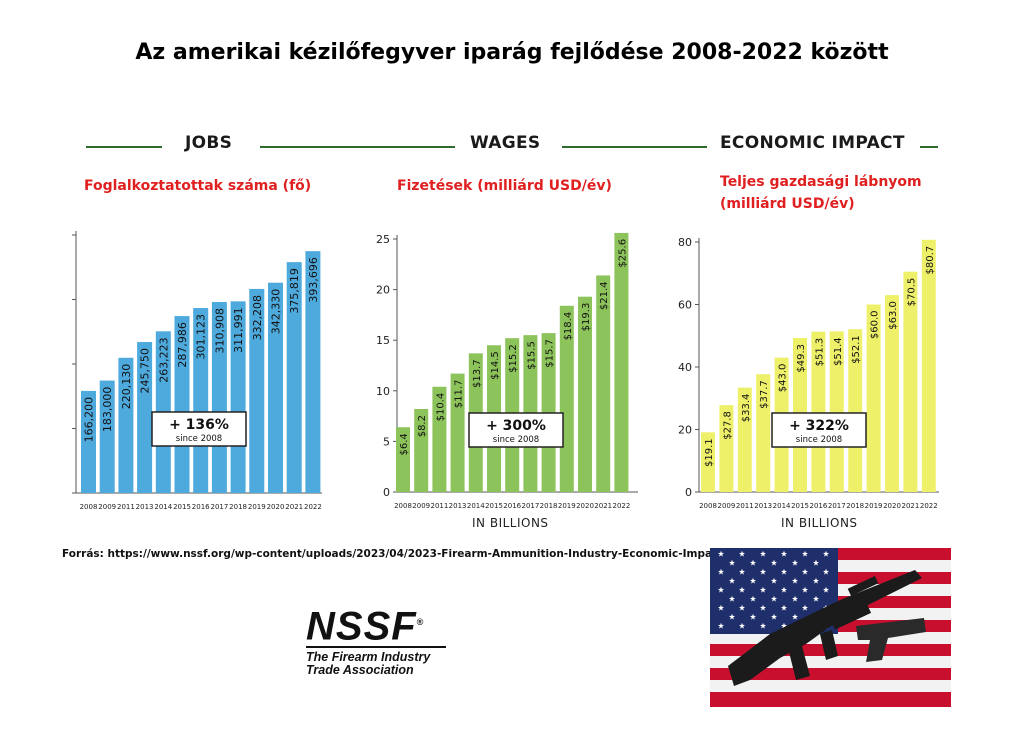 This screenshot has width=1024, height=731. Describe the element at coordinates (360, 670) in the screenshot. I see `nssf-tagline-2: Trade Association` at that location.